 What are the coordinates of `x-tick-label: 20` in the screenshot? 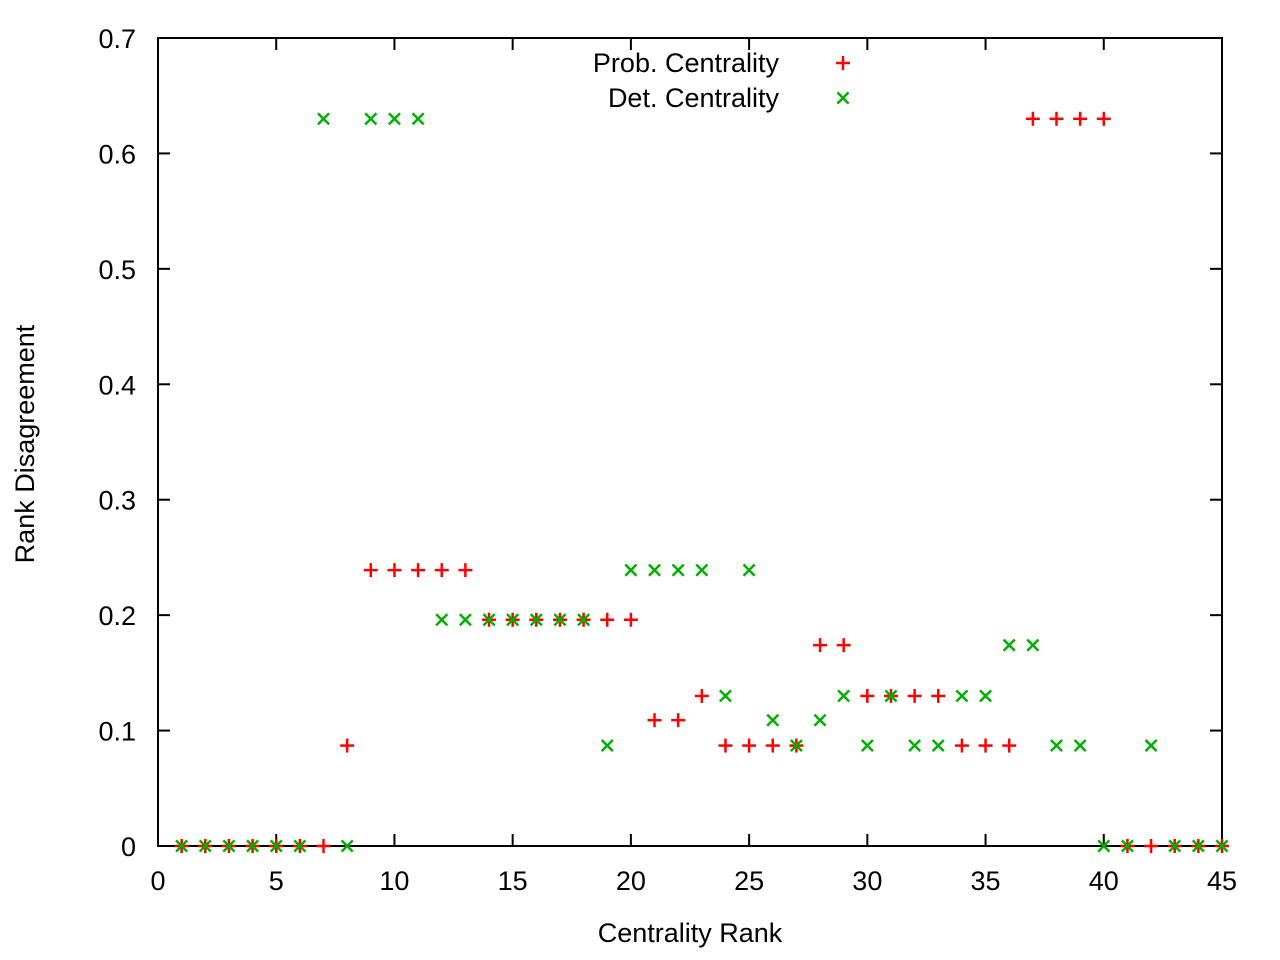 It's located at (631, 881).